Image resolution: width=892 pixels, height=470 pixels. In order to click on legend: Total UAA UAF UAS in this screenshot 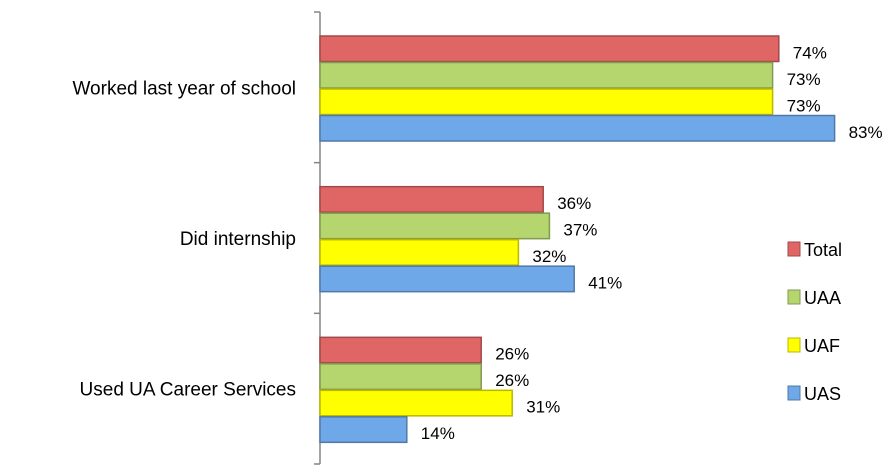, I will do `click(814, 322)`.